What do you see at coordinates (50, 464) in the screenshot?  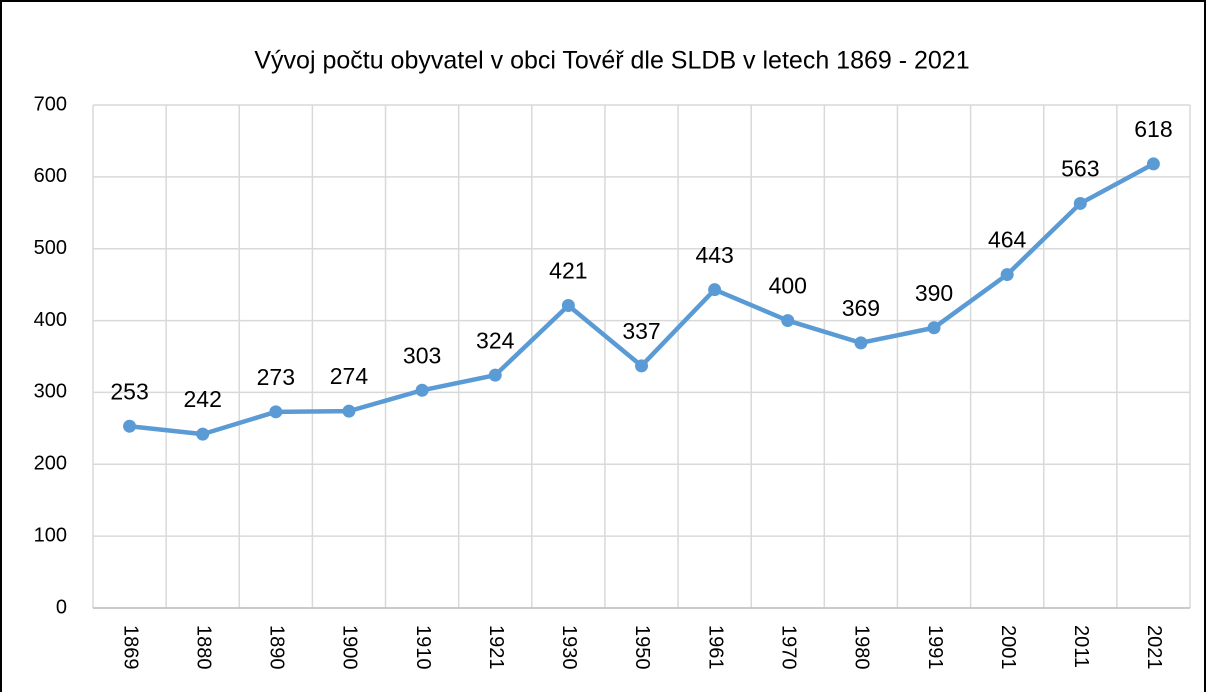 I see `y-tick-label: 200` at bounding box center [50, 464].